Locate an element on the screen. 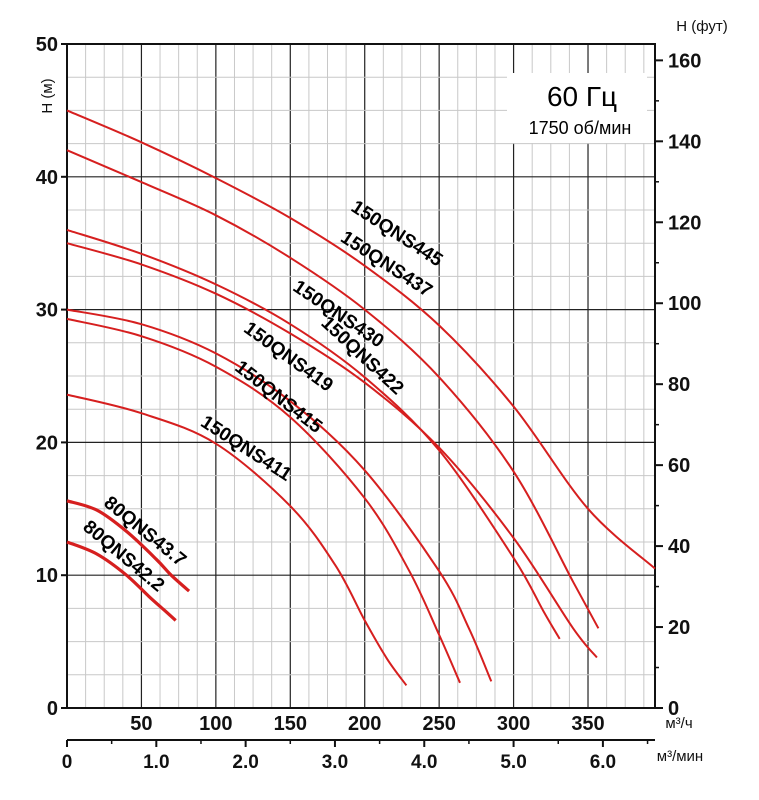 The image size is (759, 800). y-tick-label: 30 is located at coordinates (47, 311).